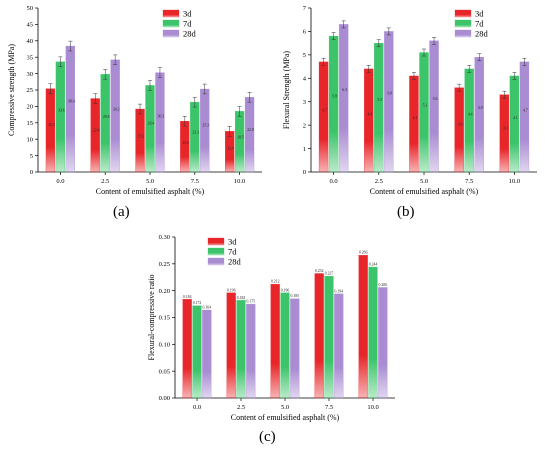 The image size is (550, 456). I want to click on data-label: 22.4, so click(96, 131).